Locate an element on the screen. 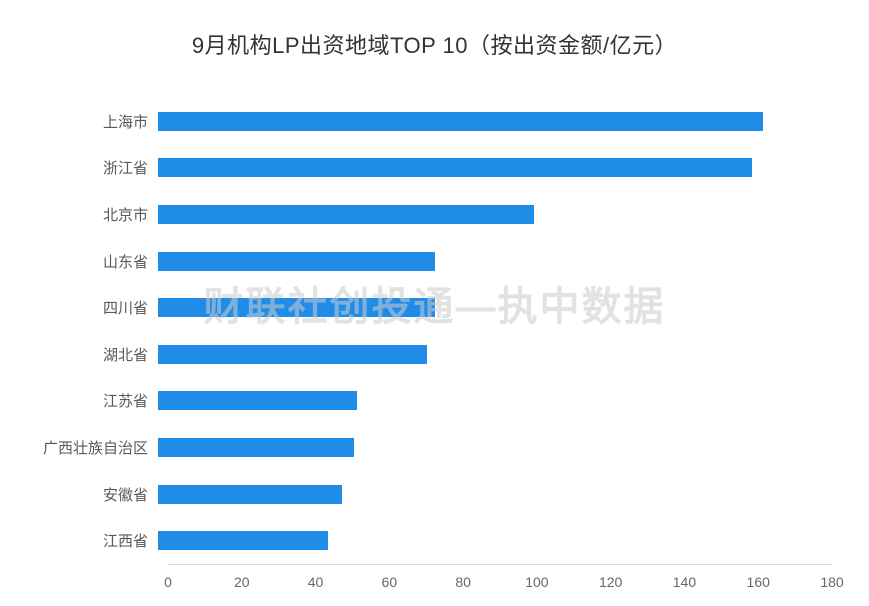 The image size is (869, 606). chart-row: 上海市 is located at coordinates (434, 121).